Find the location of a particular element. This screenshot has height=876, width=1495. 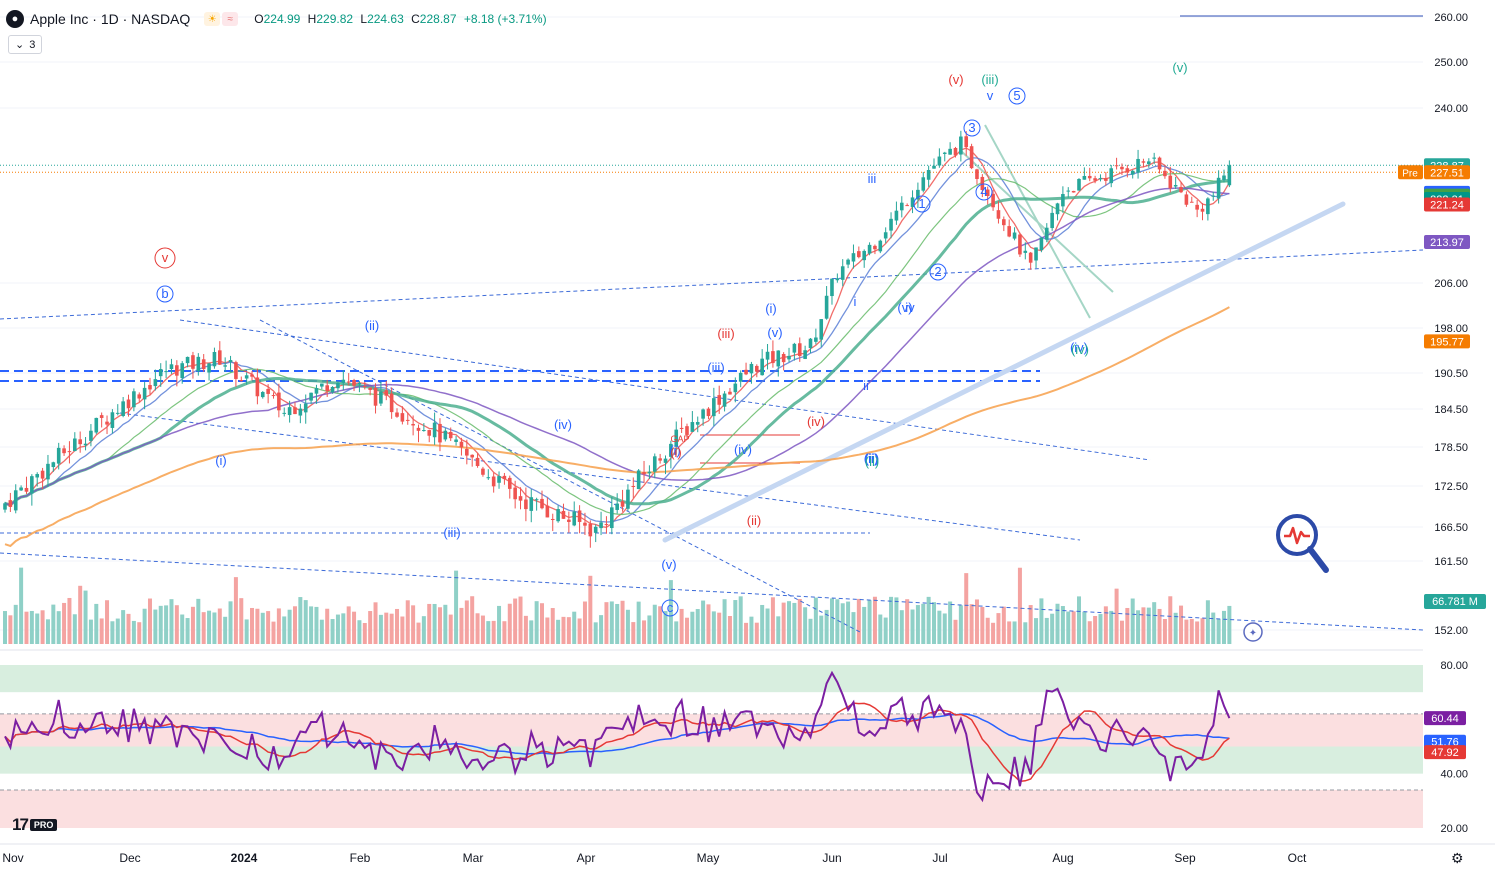

wave-label: c is located at coordinates (670, 607).